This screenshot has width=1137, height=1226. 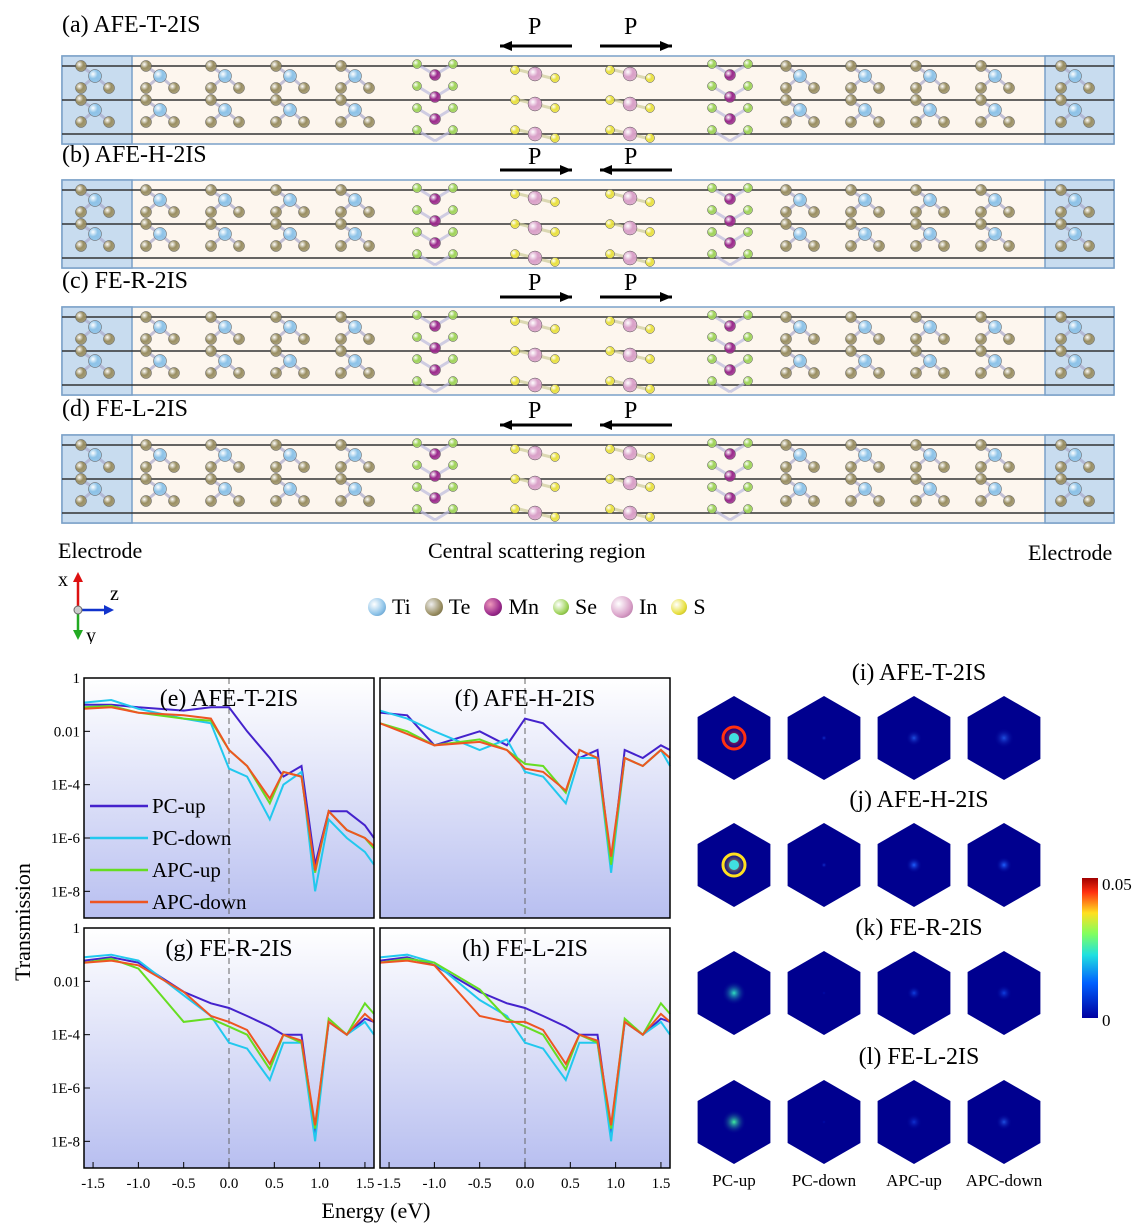 What do you see at coordinates (734, 738) in the screenshot?
I see `transmission-ring` at bounding box center [734, 738].